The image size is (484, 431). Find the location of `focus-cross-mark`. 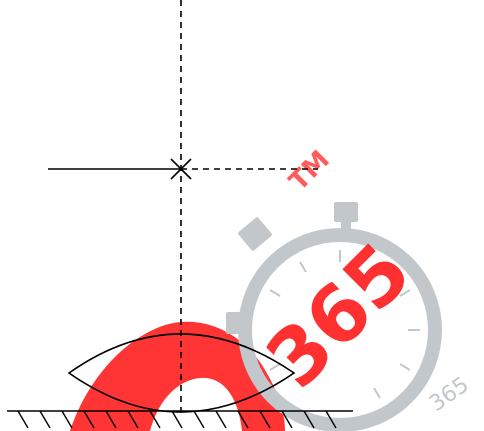

focus-cross-mark is located at coordinates (181, 169).